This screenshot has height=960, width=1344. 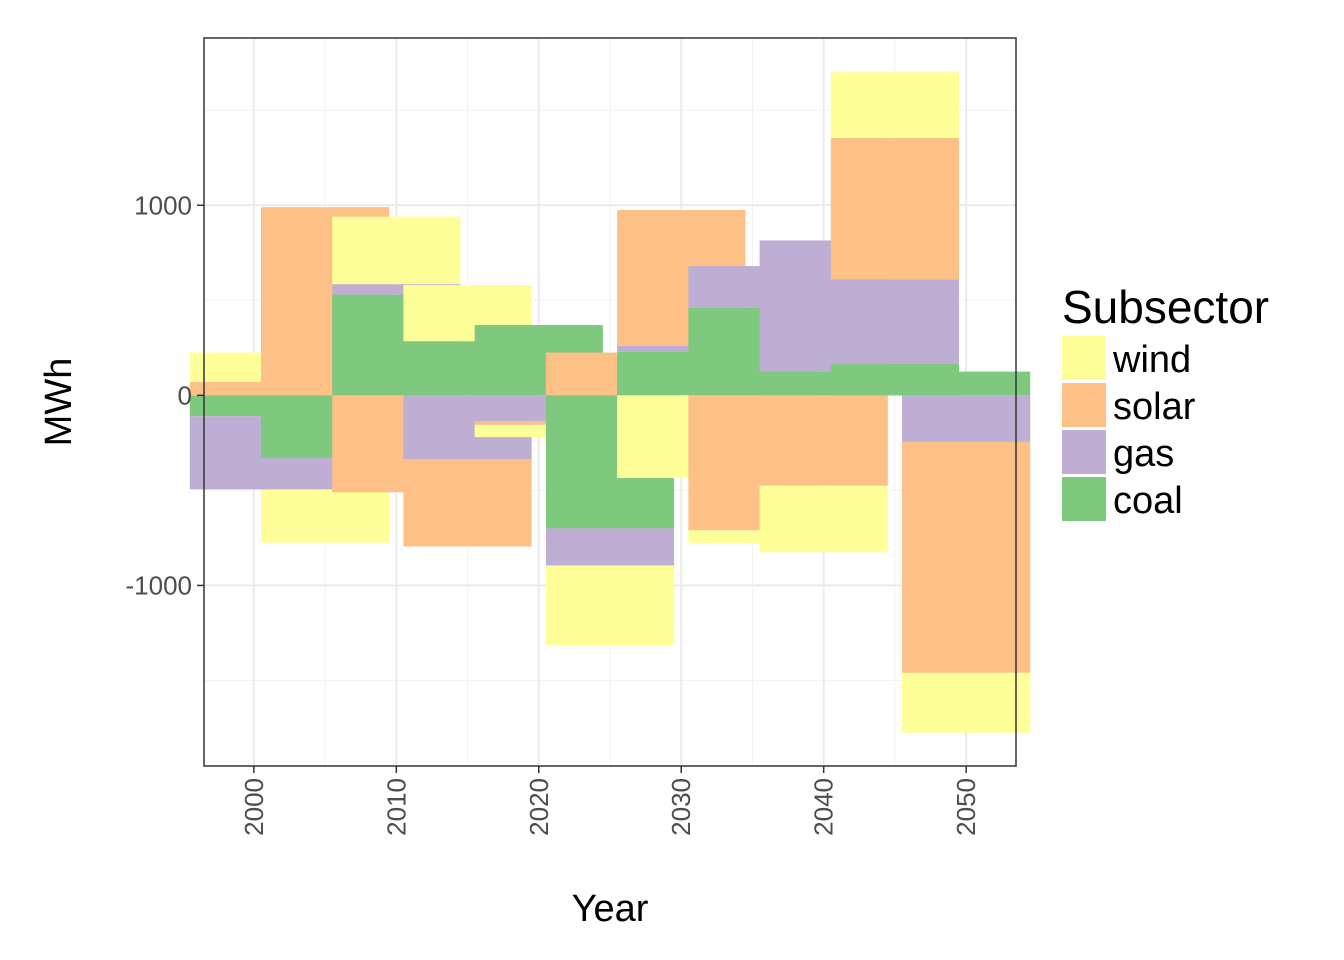 I want to click on bar-wind-2045, so click(x=895, y=105).